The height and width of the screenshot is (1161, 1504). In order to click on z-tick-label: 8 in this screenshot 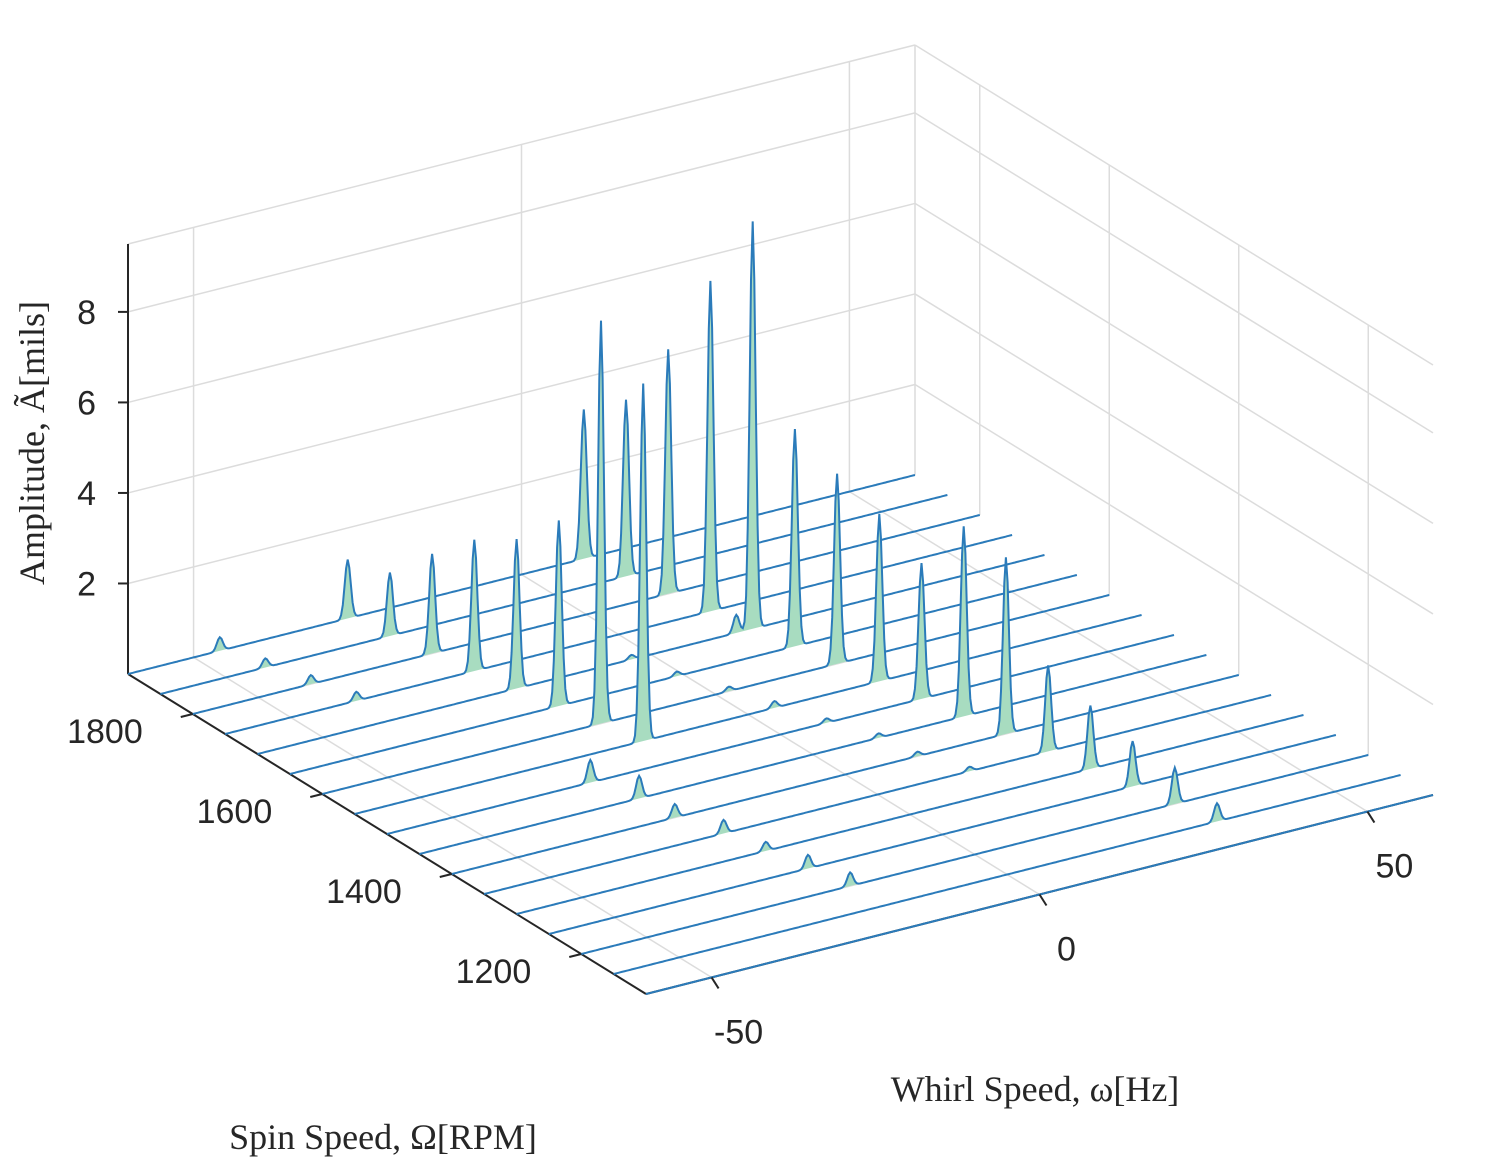, I will do `click(86, 313)`.